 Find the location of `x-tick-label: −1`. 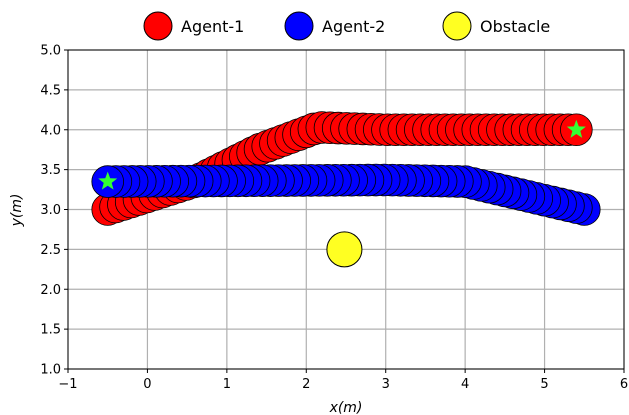

x-tick-label: −1 is located at coordinates (67, 384).